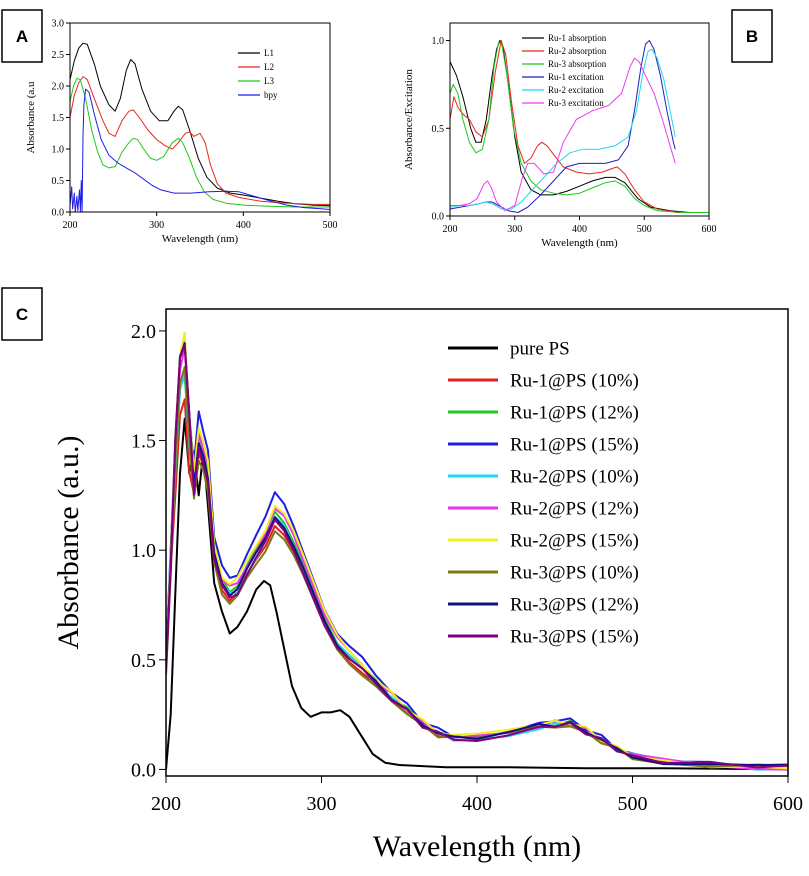  What do you see at coordinates (409, 119) in the screenshot?
I see `y-axis-label: Absorbance/Excitation` at bounding box center [409, 119].